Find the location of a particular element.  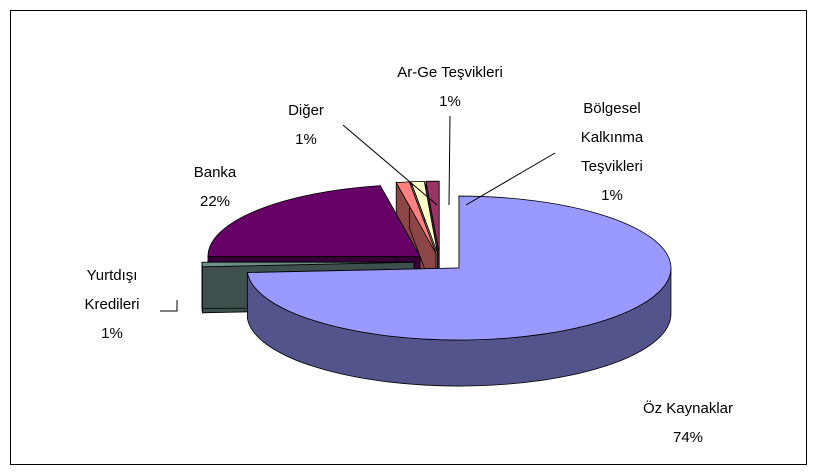

category-label: Diğer is located at coordinates (306, 110).